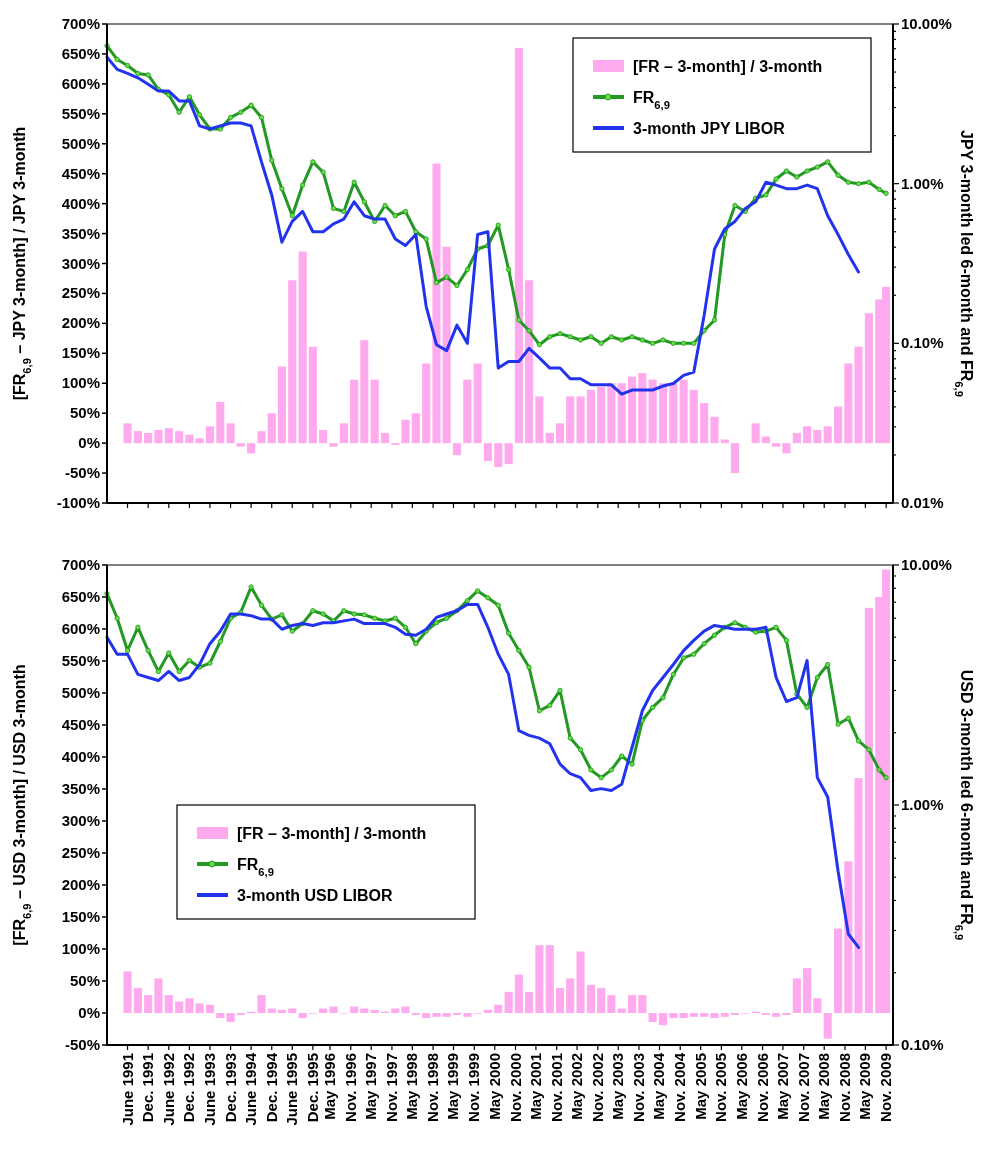 The image size is (989, 1149). Describe the element at coordinates (148, 1088) in the screenshot. I see `x-tick-label: Dec. 1991` at that location.